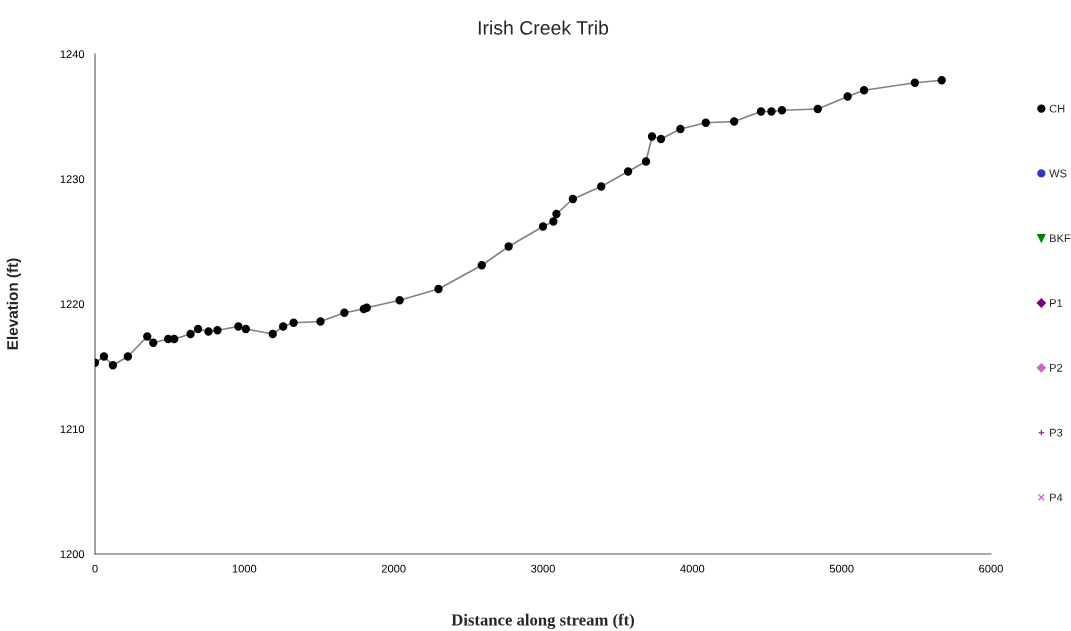 The height and width of the screenshot is (631, 1071). I want to click on x-axis-title: Distance along stream (ft), so click(542, 621).